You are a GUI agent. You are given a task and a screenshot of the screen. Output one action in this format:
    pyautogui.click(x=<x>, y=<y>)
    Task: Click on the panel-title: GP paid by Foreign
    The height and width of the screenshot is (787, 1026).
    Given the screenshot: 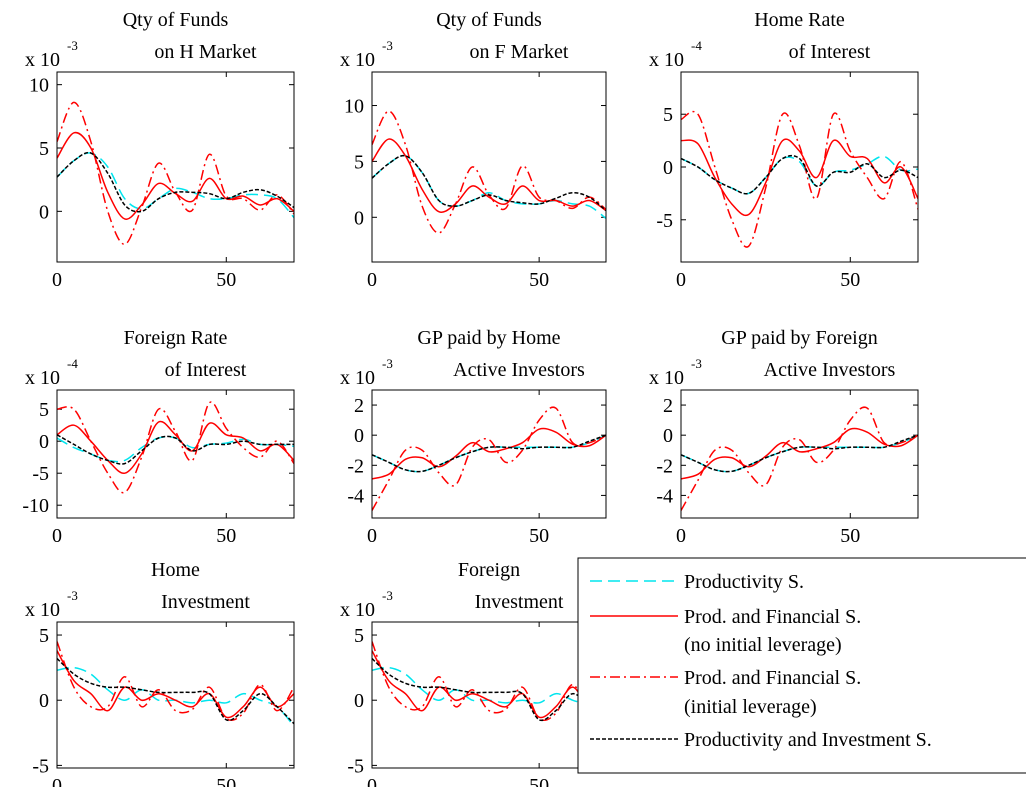 What is the action you would take?
    pyautogui.click(x=799, y=338)
    